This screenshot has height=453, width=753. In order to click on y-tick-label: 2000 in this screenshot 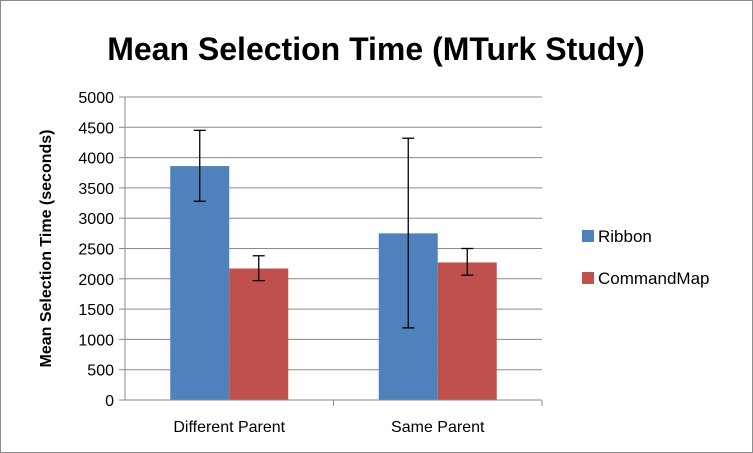, I will do `click(96, 280)`.